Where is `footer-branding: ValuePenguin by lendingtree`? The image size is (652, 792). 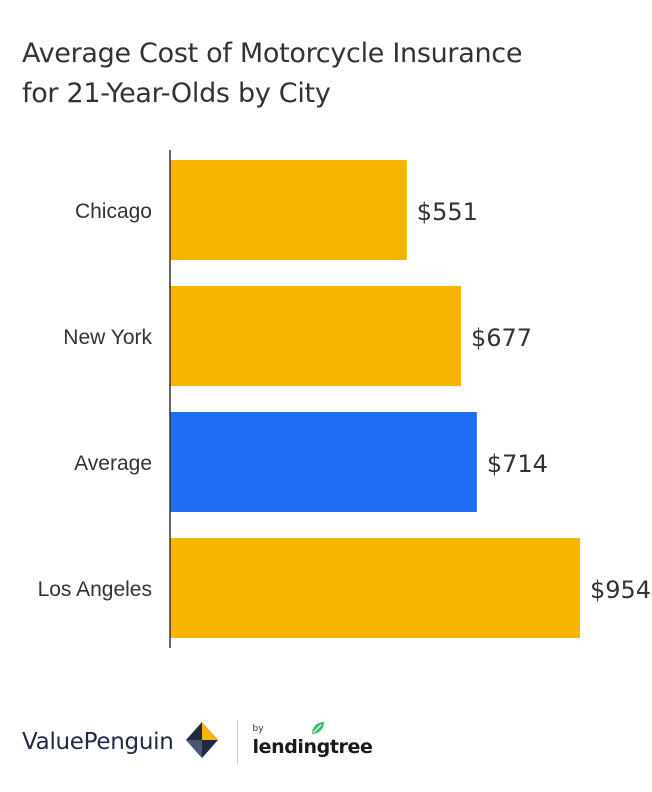 footer-branding: ValuePenguin by lendingtree is located at coordinates (202, 742).